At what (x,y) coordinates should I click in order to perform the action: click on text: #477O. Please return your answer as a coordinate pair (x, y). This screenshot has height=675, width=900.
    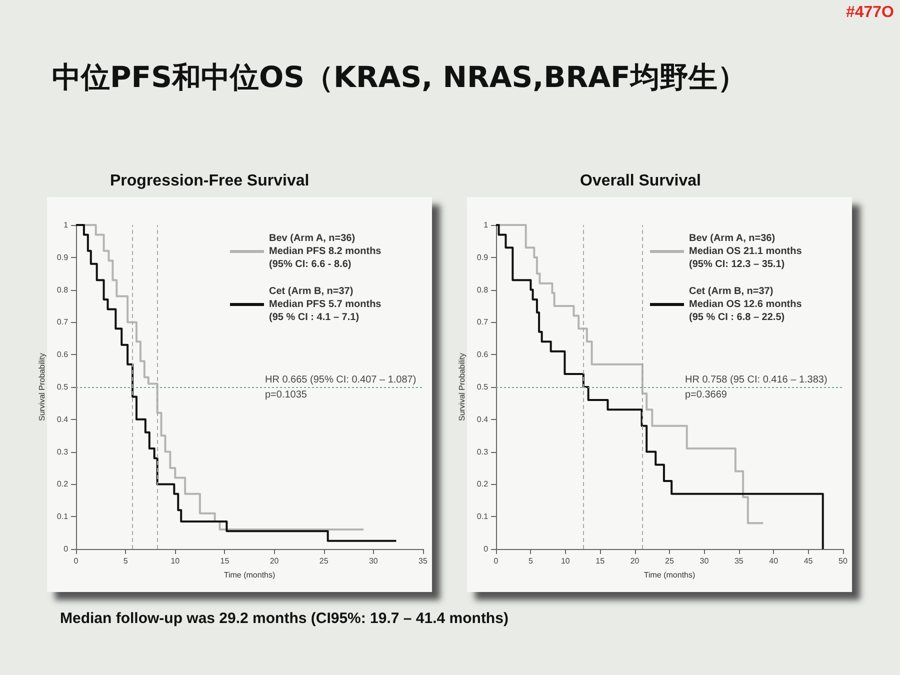
    Looking at the image, I should click on (870, 13).